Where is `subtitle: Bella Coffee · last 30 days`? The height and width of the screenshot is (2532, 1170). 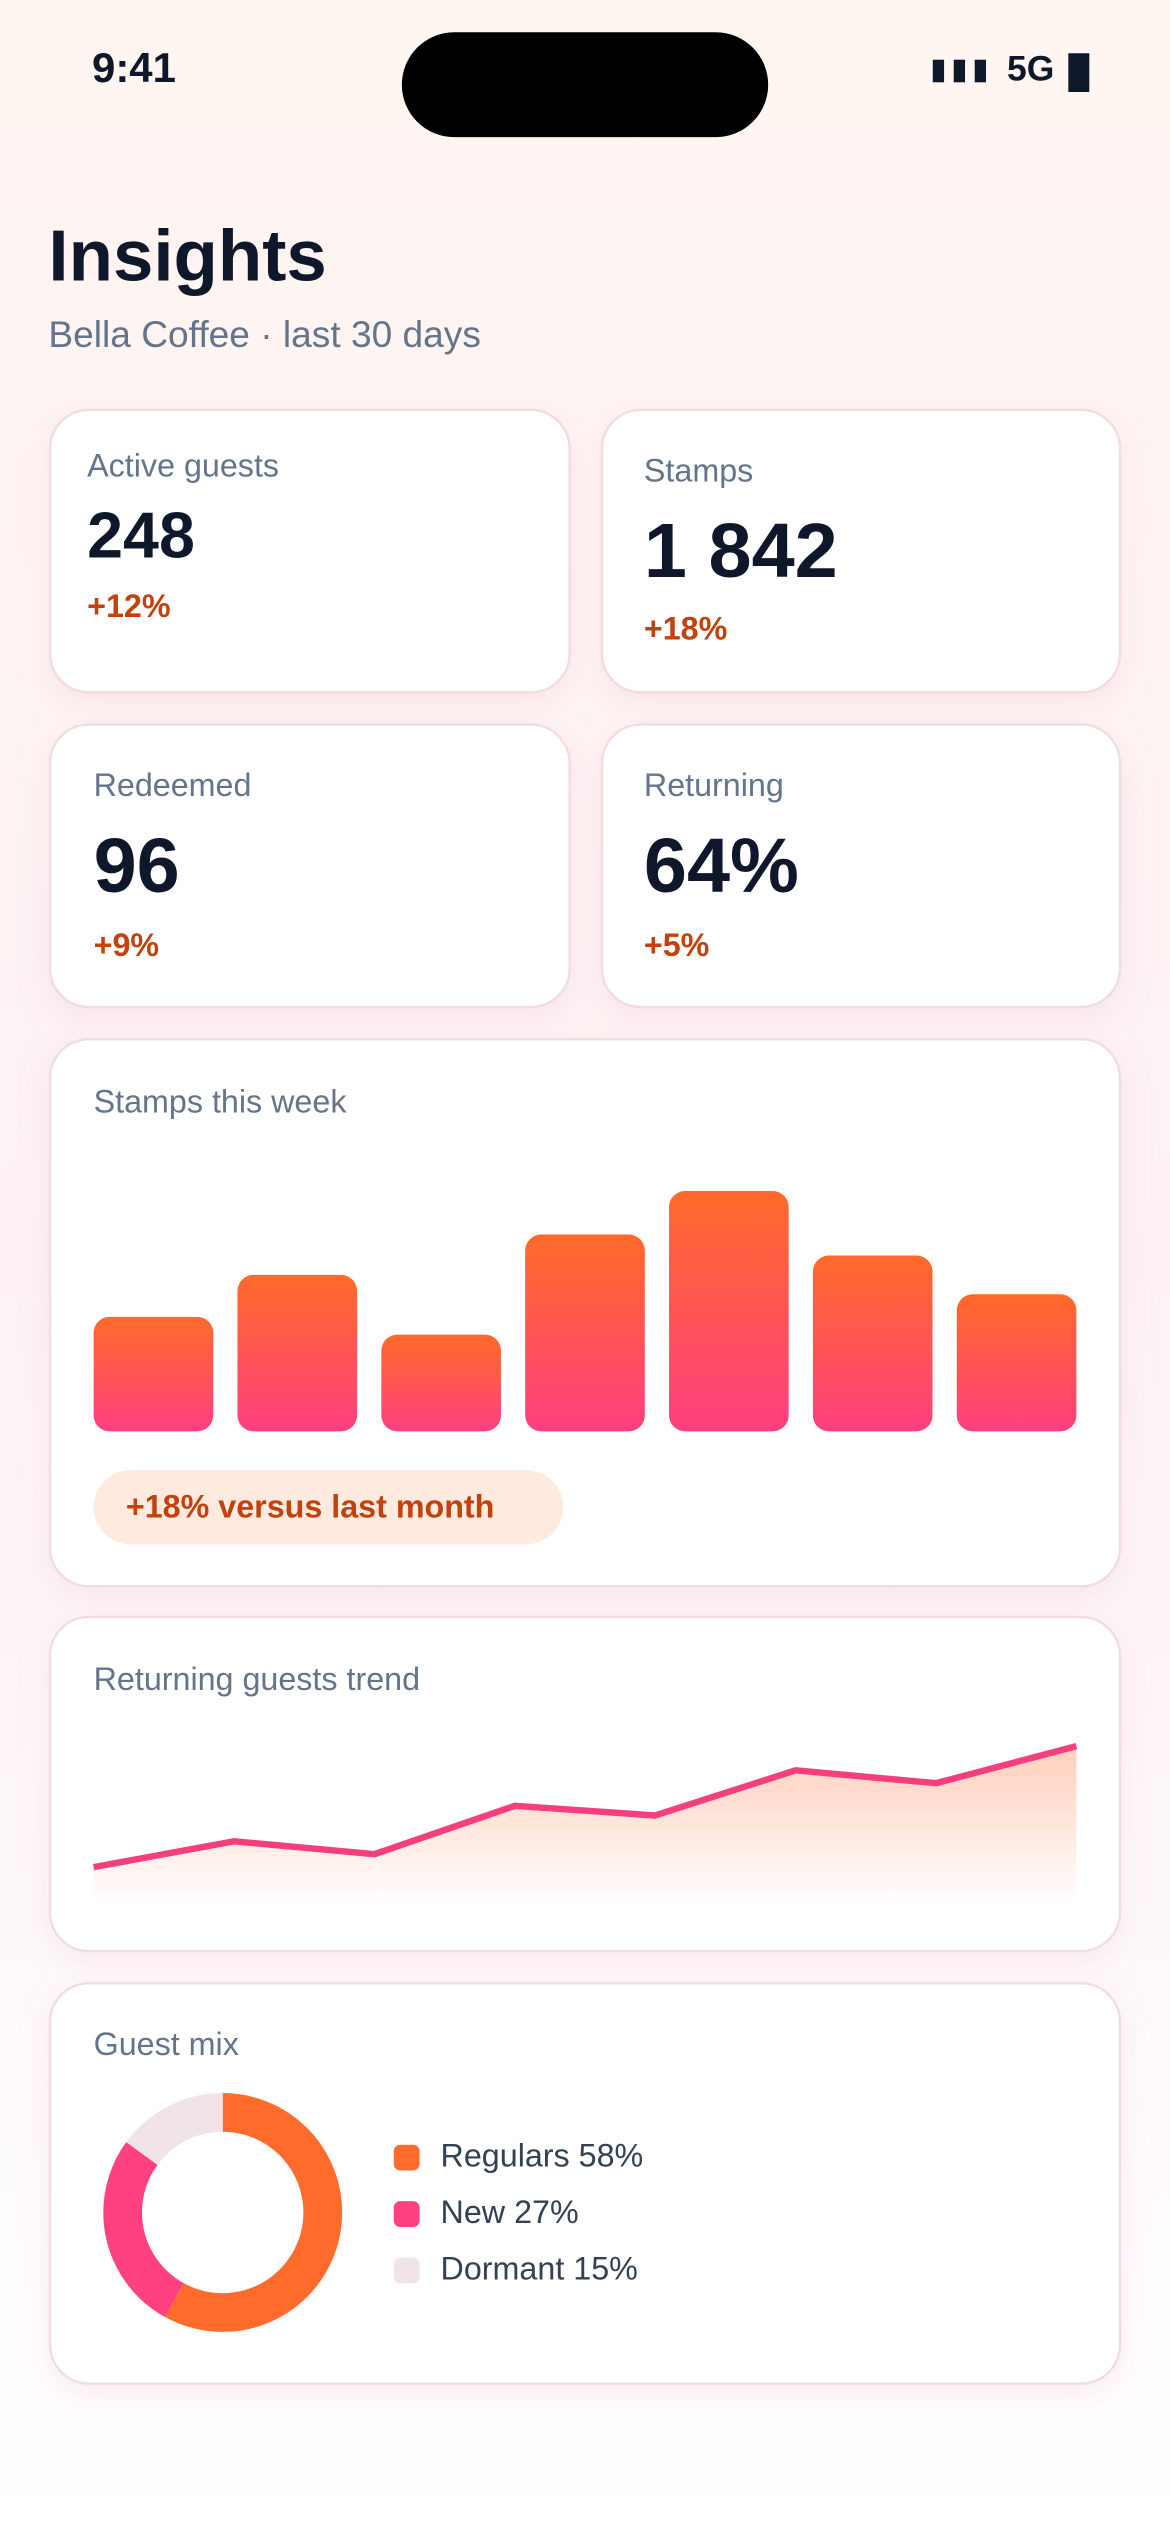
subtitle: Bella Coffee · last 30 days is located at coordinates (264, 334).